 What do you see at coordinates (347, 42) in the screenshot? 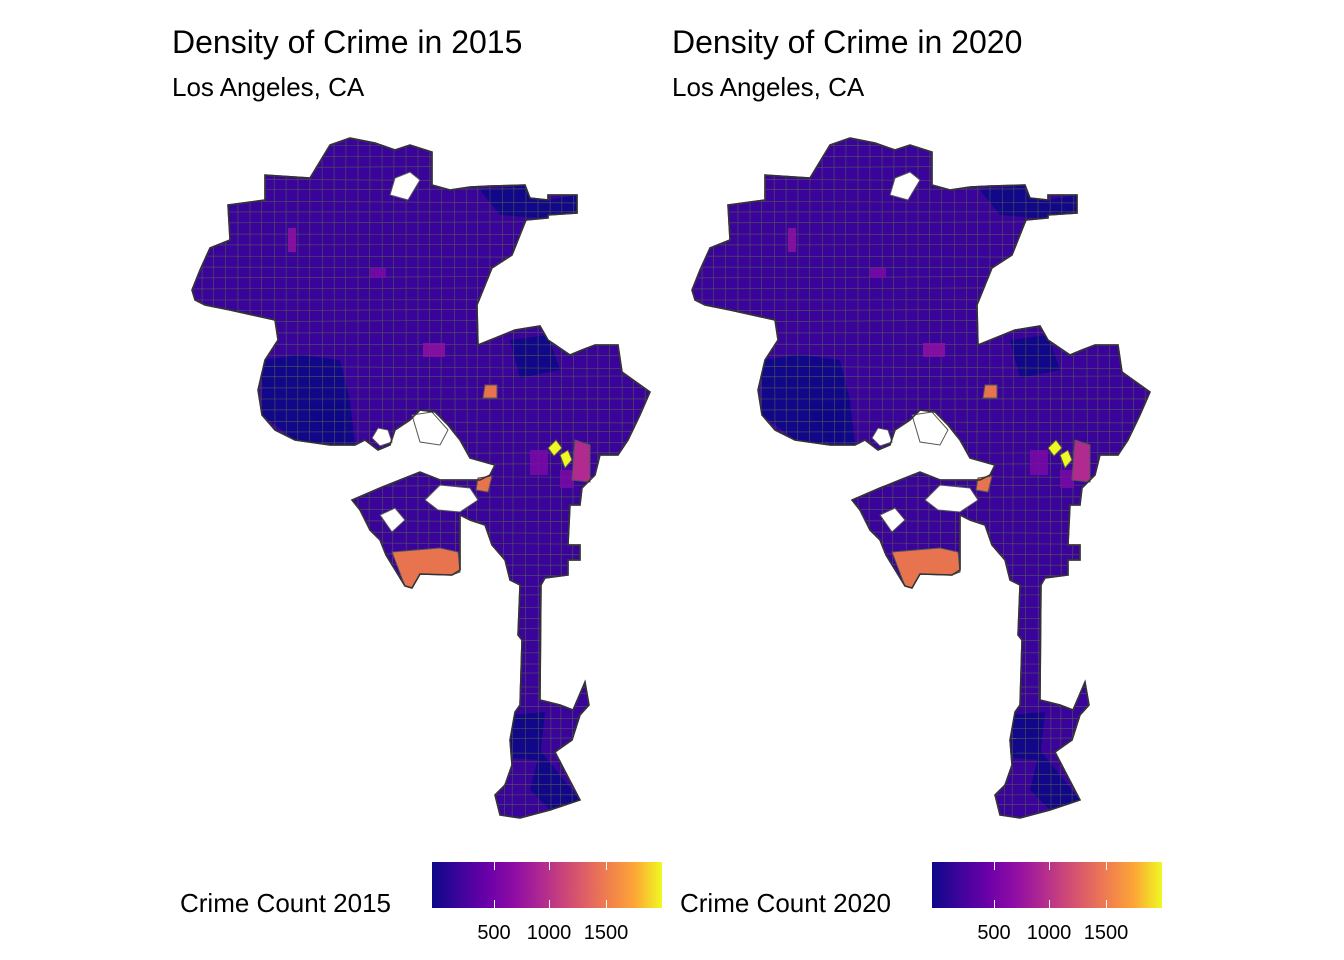
I see `map-title: Density of Crime in 2015` at bounding box center [347, 42].